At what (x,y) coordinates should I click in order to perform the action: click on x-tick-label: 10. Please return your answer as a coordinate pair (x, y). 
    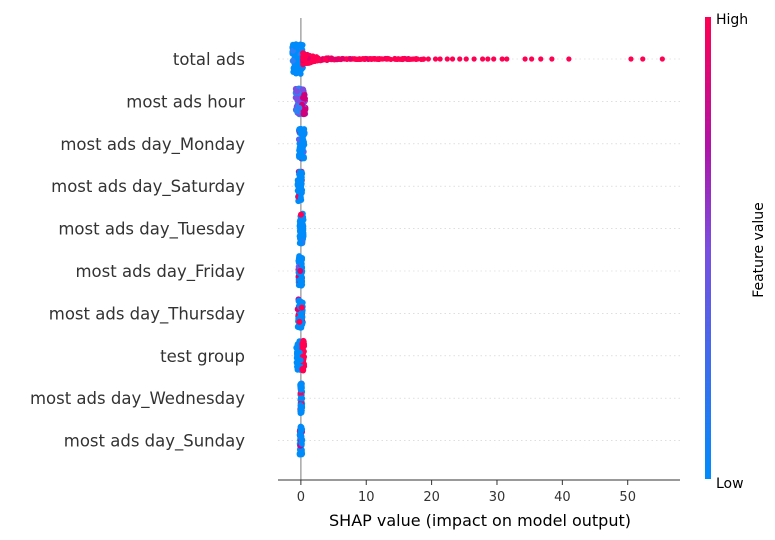
    Looking at the image, I should click on (366, 497).